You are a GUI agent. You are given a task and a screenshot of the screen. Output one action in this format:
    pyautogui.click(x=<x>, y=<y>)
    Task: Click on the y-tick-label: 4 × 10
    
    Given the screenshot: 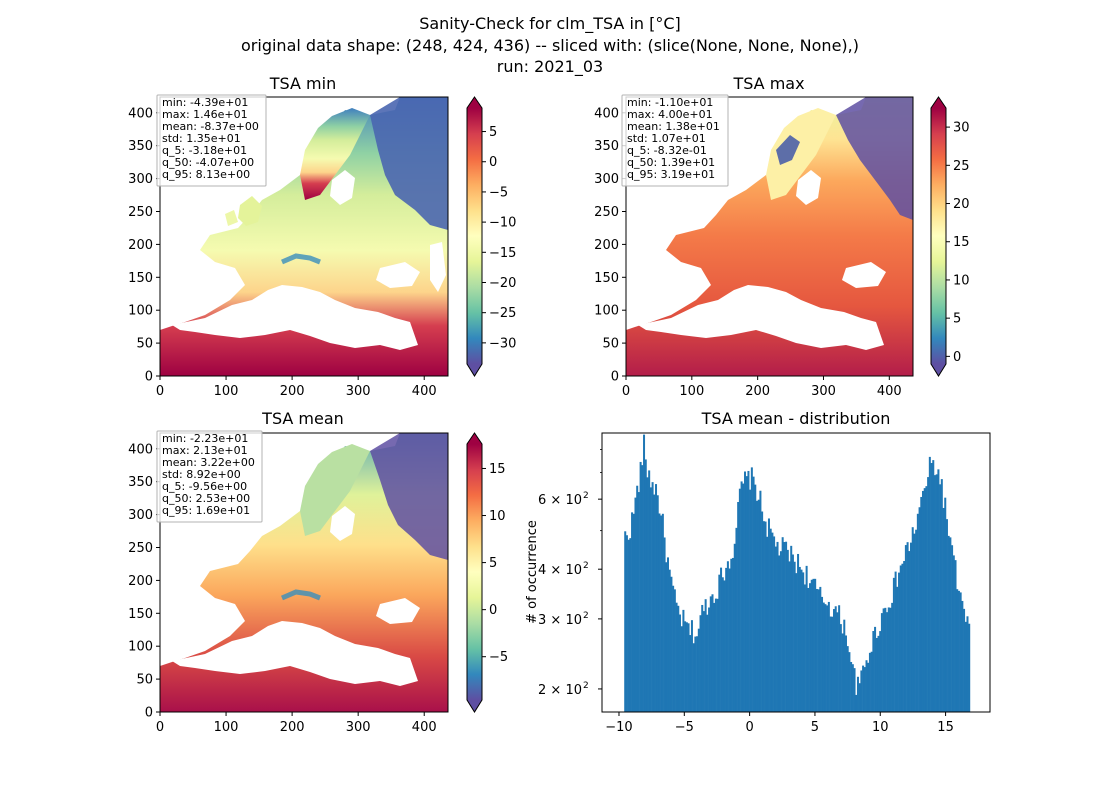 What is the action you would take?
    pyautogui.click(x=560, y=570)
    